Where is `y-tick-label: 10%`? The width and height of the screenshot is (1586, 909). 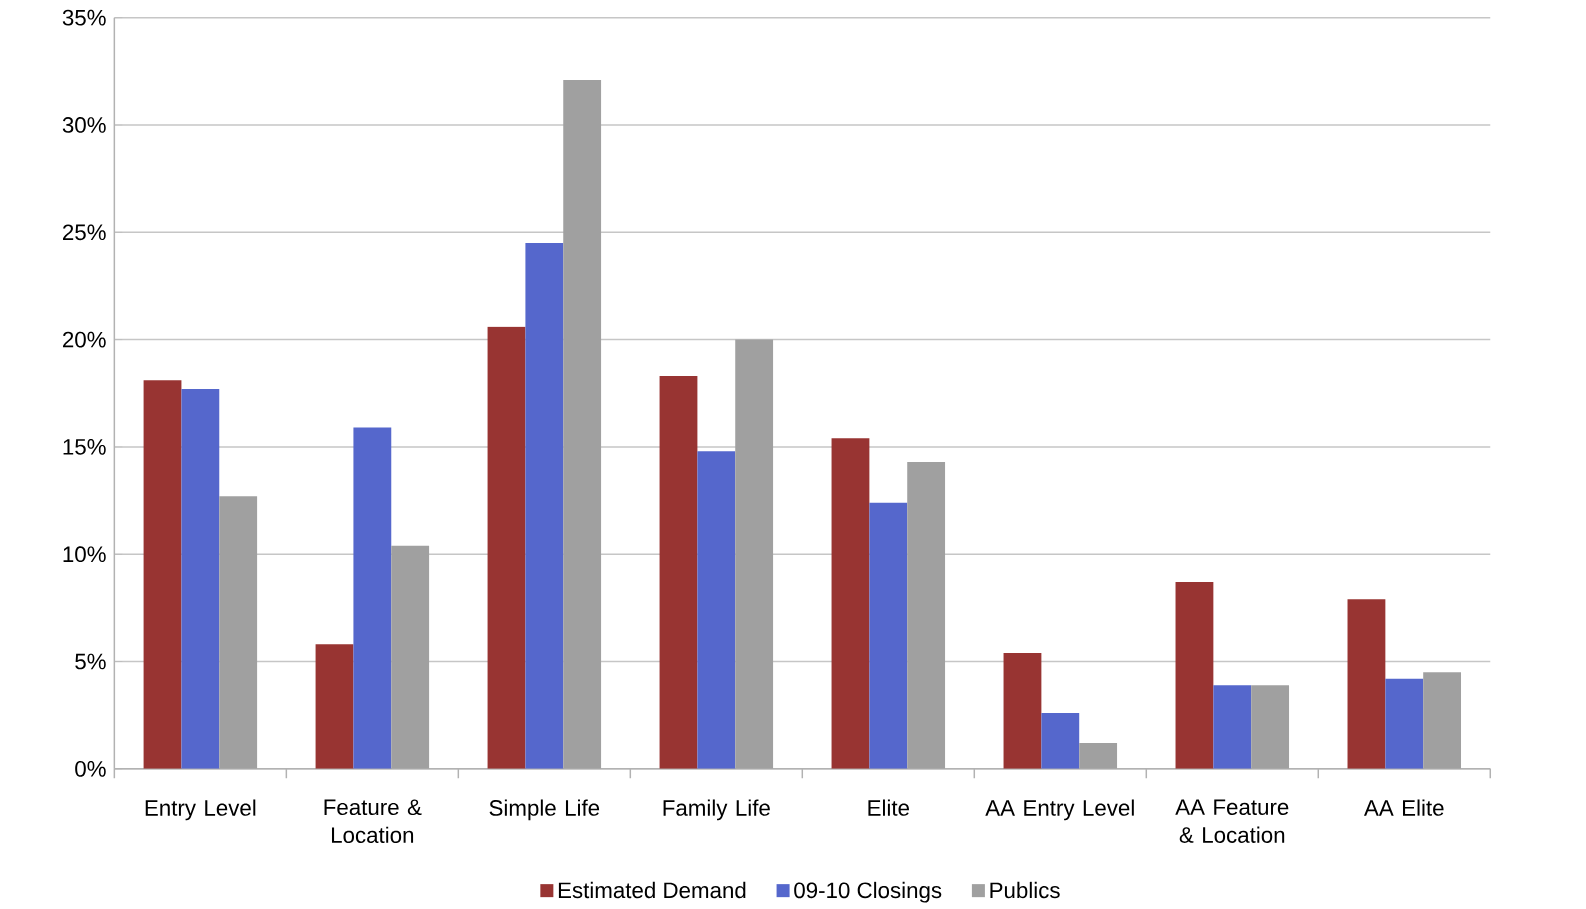
y-tick-label: 10% is located at coordinates (84, 554).